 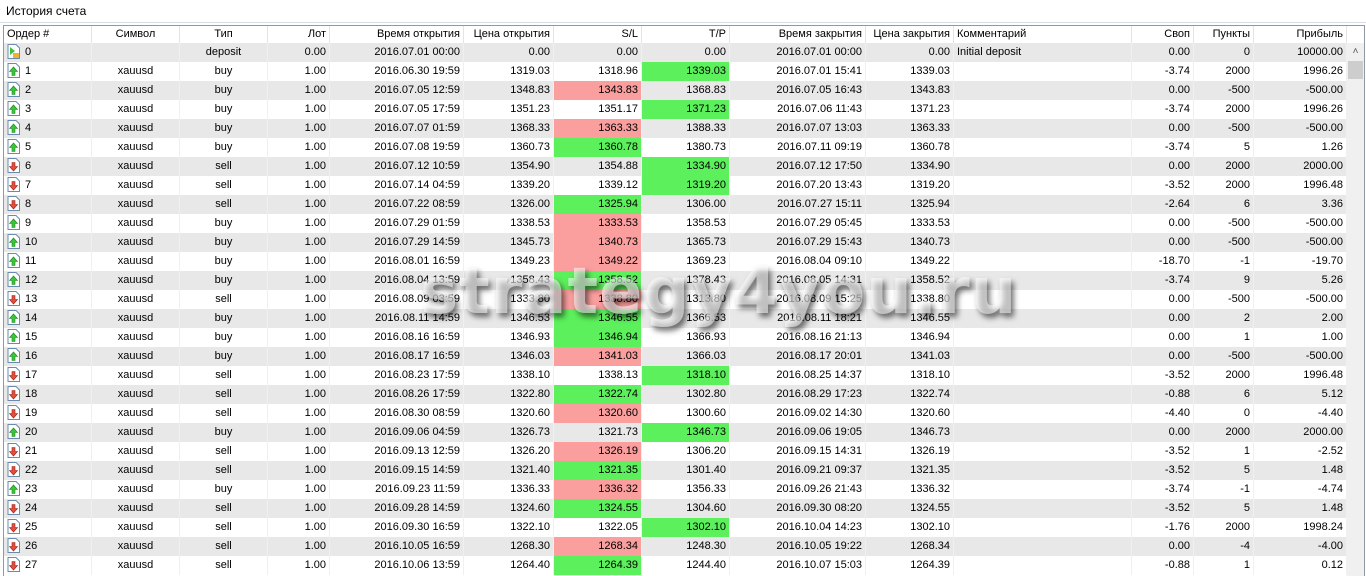 What do you see at coordinates (598, 147) in the screenshot?
I see `sl-cell: 1360.78` at bounding box center [598, 147].